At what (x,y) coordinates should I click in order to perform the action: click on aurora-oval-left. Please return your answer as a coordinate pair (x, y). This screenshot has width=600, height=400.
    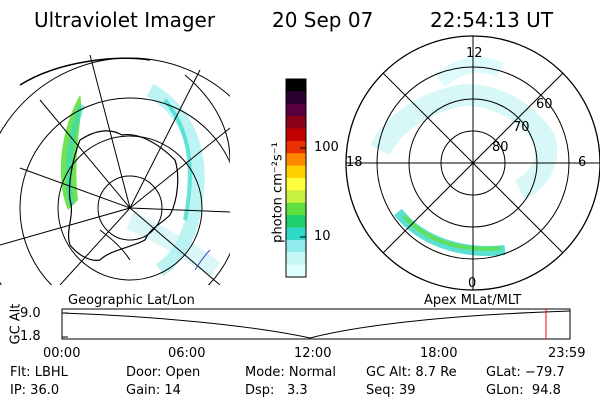
    Looking at the image, I should click on (140, 180).